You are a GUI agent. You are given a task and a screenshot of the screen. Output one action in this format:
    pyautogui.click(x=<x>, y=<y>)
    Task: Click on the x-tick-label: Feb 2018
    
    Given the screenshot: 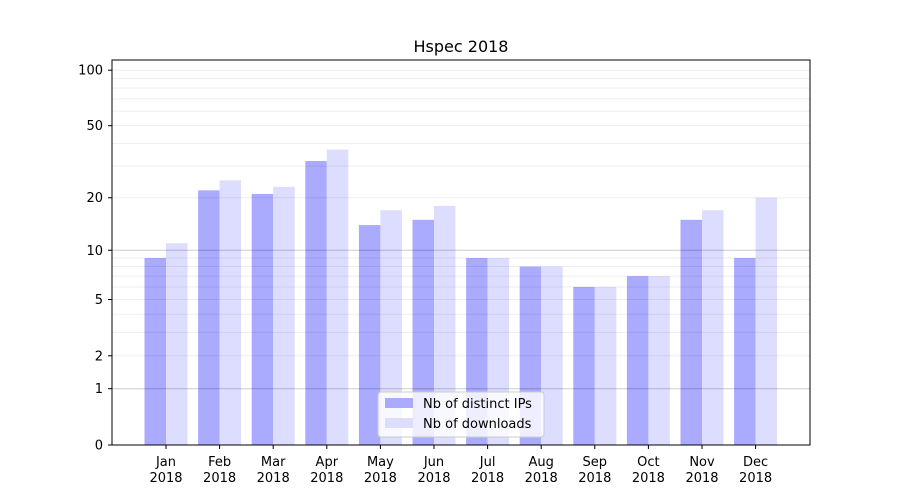 What is the action you would take?
    pyautogui.click(x=219, y=470)
    